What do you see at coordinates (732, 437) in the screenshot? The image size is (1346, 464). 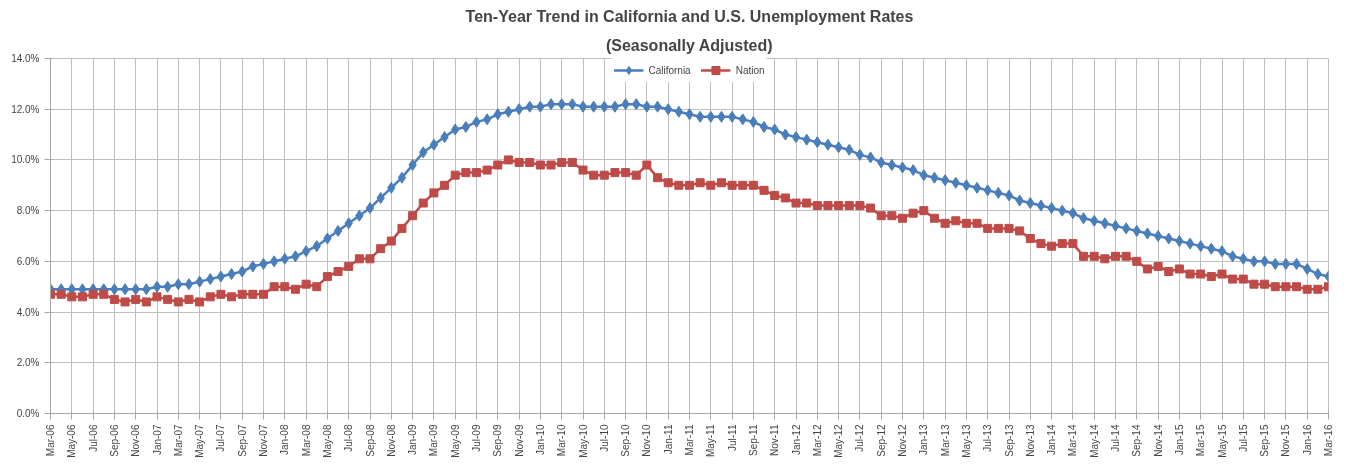 I see `x-tick-label: Jul-11` at bounding box center [732, 437].